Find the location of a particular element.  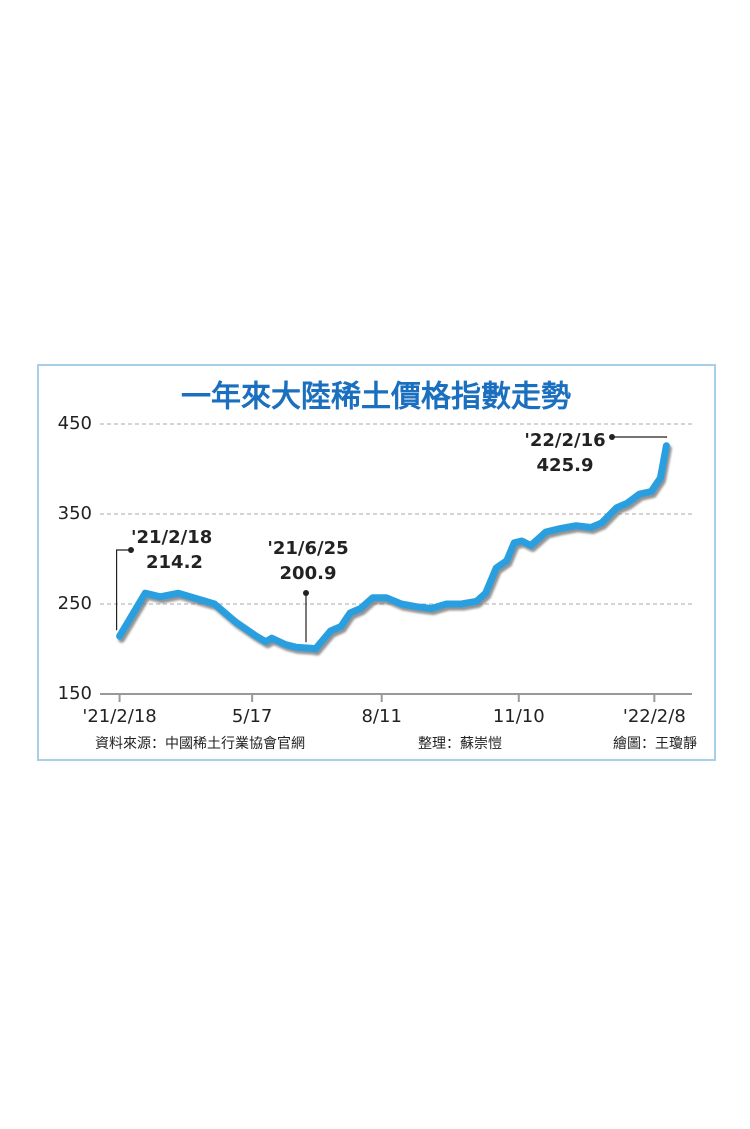

annotation-value: 425.9 is located at coordinates (565, 465).